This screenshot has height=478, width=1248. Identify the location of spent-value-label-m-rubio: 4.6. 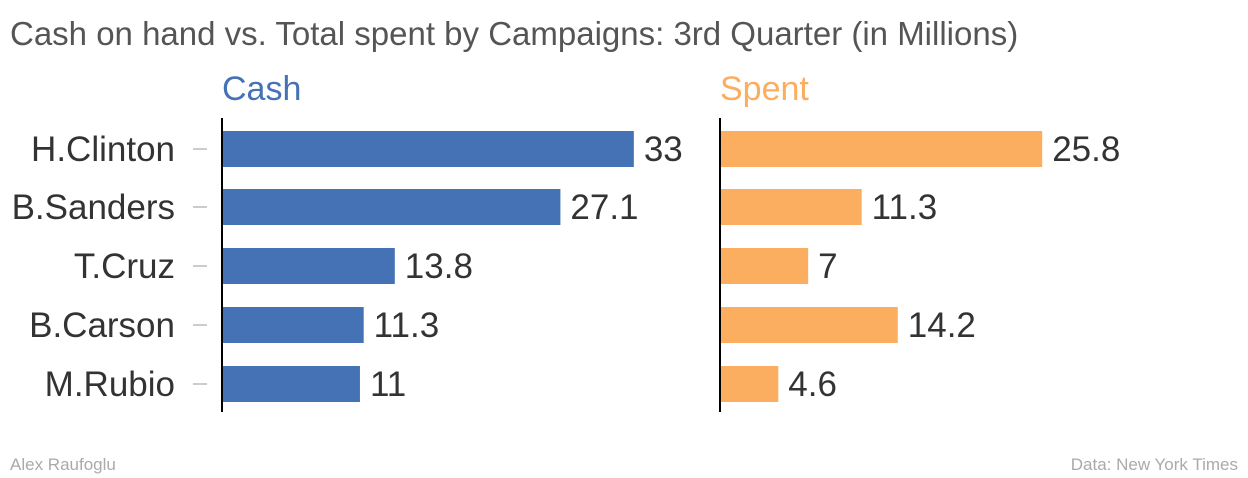
(812, 384).